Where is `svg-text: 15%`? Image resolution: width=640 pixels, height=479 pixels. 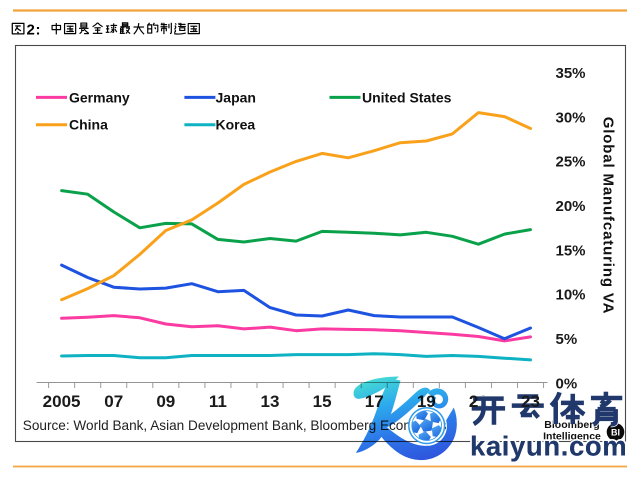
svg-text: 15% is located at coordinates (571, 250).